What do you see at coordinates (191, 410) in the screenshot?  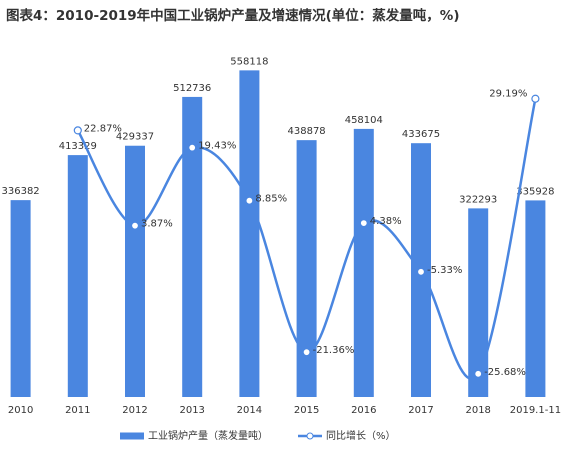 I see `x-tick-label: 2013` at bounding box center [191, 410].